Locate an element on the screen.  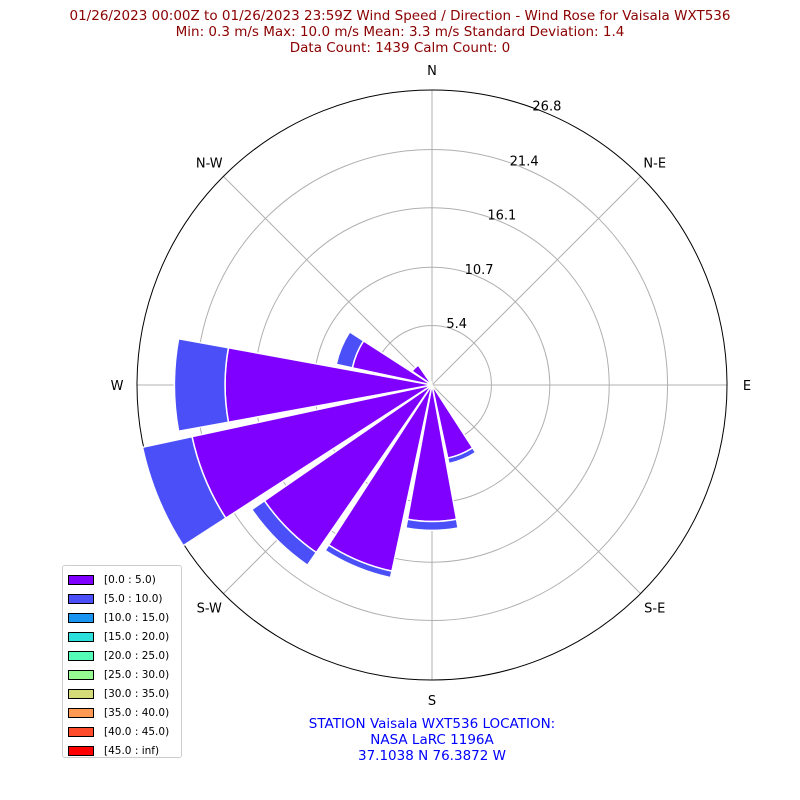
radial-tick-label: 16.1 is located at coordinates (501, 215).